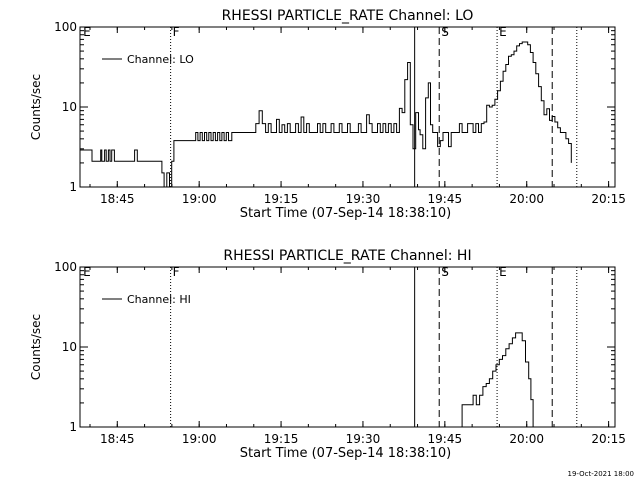 This screenshot has width=640, height=480. I want to click on data-series-line, so click(496, 380).